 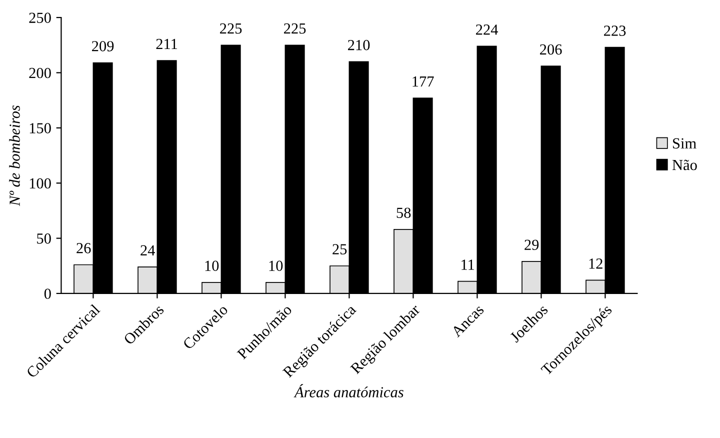 What do you see at coordinates (103, 46) in the screenshot?
I see `data-label: 209` at bounding box center [103, 46].